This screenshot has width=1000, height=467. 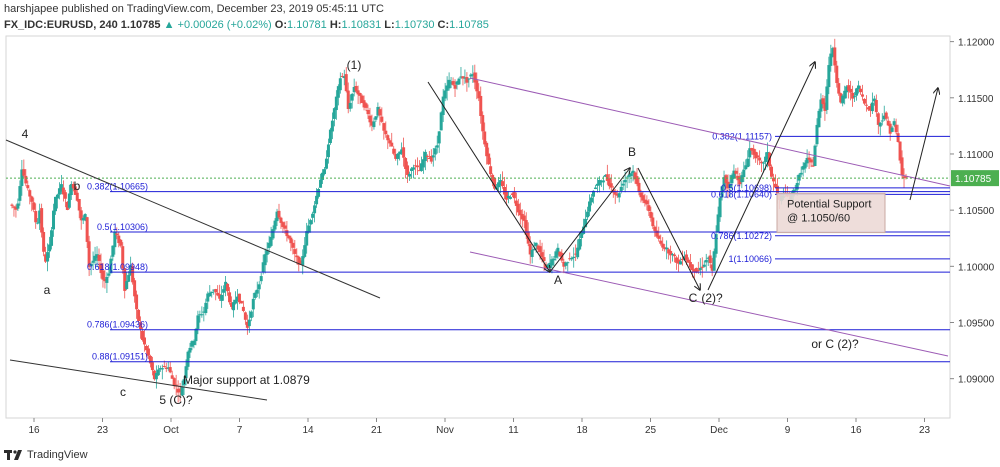 What do you see at coordinates (117, 325) in the screenshot?
I see `fib-level-label: 0.786(1.09436)` at bounding box center [117, 325].